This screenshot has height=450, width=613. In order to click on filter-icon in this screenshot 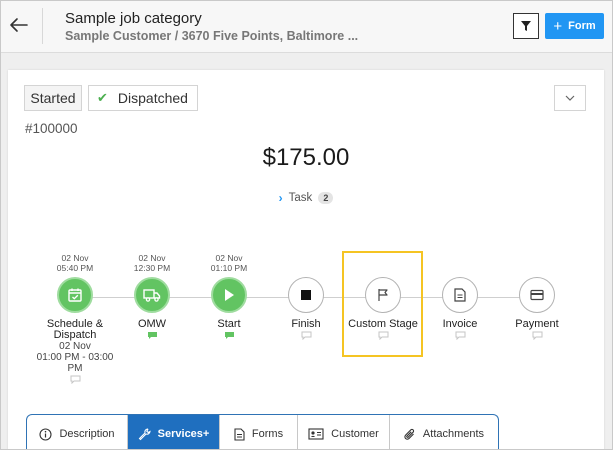, I will do `click(526, 26)`.